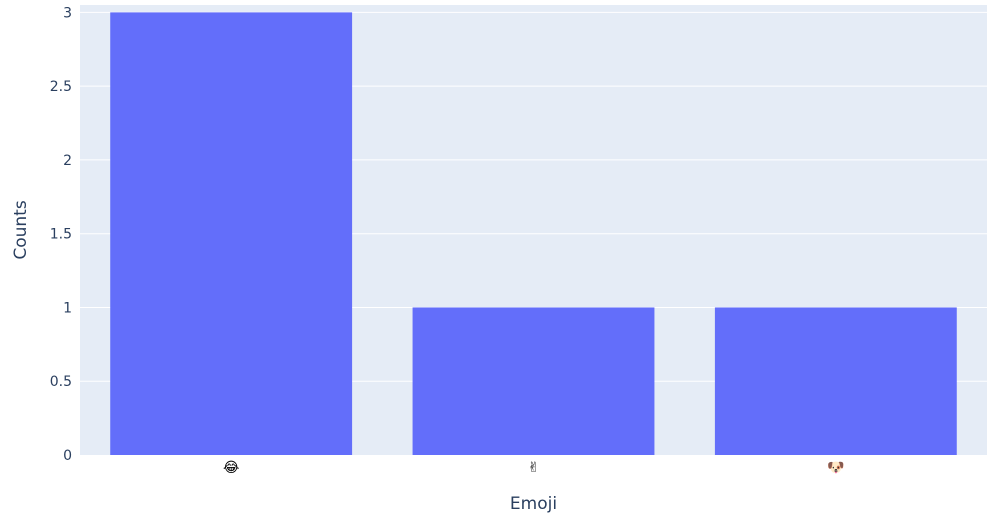 The width and height of the screenshot is (987, 519). Describe the element at coordinates (61, 87) in the screenshot. I see `y-tick-label: 2.5` at that location.